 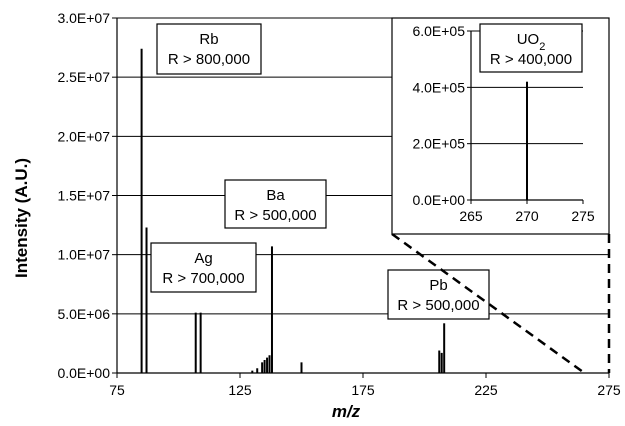 I want to click on inset-y-tick-label: 4.0E+05, so click(x=438, y=87).